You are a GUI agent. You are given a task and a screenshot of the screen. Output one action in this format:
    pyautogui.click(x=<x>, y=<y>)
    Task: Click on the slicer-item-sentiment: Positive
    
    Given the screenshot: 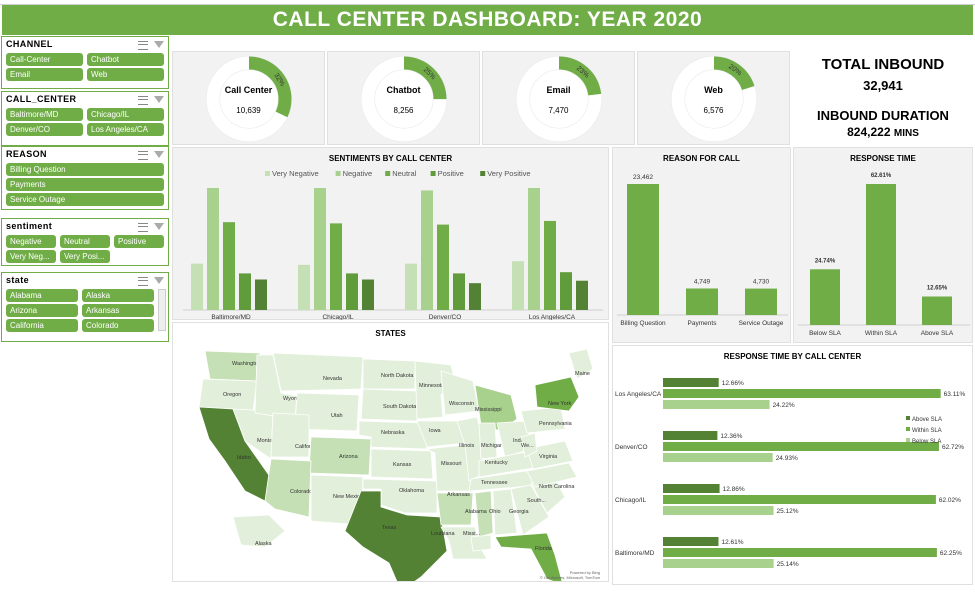 What is the action you would take?
    pyautogui.click(x=139, y=241)
    